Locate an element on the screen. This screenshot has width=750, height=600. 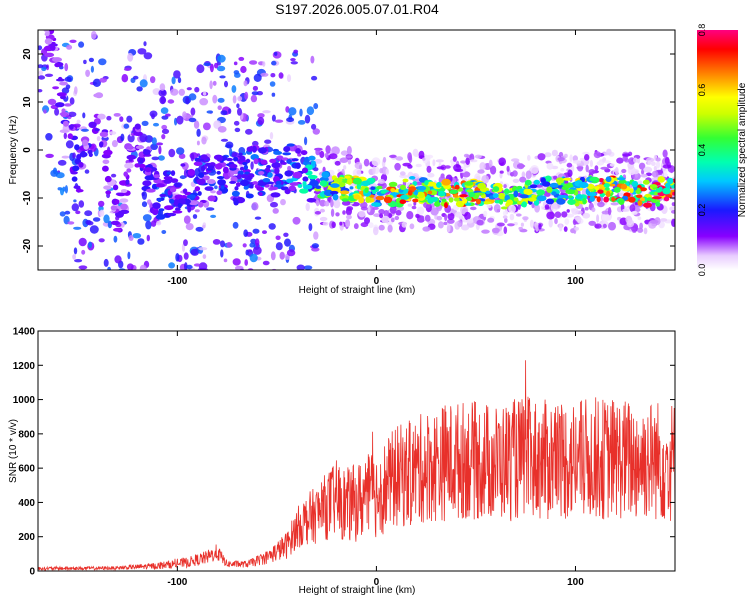
colorbar-tick-label: 0.4 is located at coordinates (702, 150).